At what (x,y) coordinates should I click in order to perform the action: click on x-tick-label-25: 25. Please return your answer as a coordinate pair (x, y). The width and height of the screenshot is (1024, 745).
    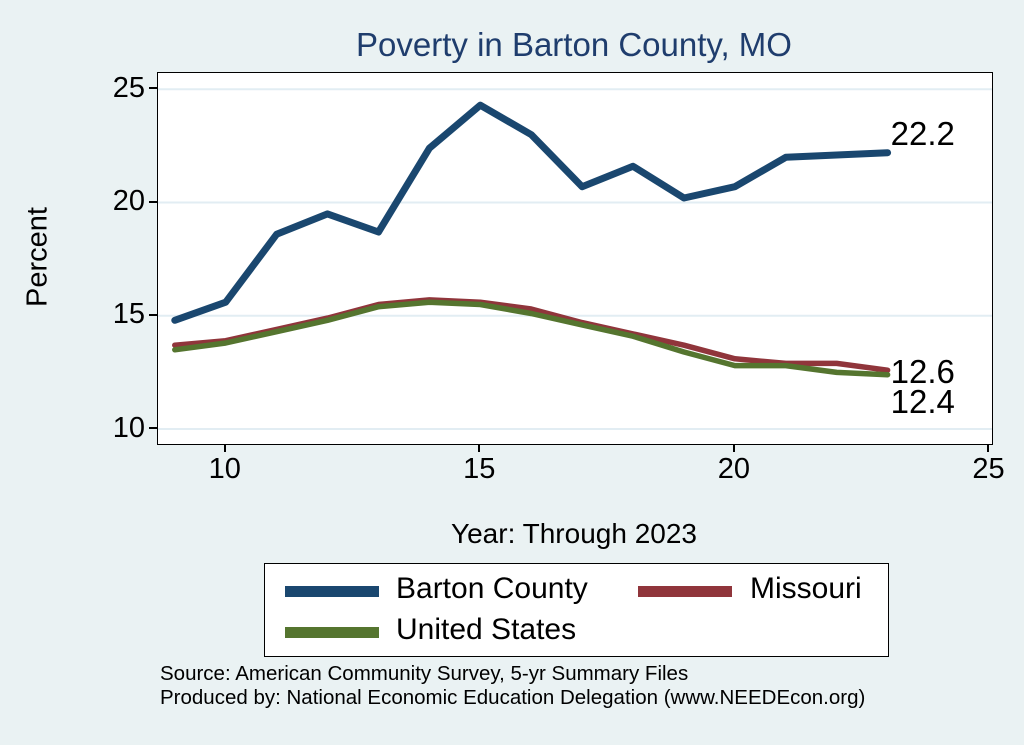
    Looking at the image, I should click on (988, 469).